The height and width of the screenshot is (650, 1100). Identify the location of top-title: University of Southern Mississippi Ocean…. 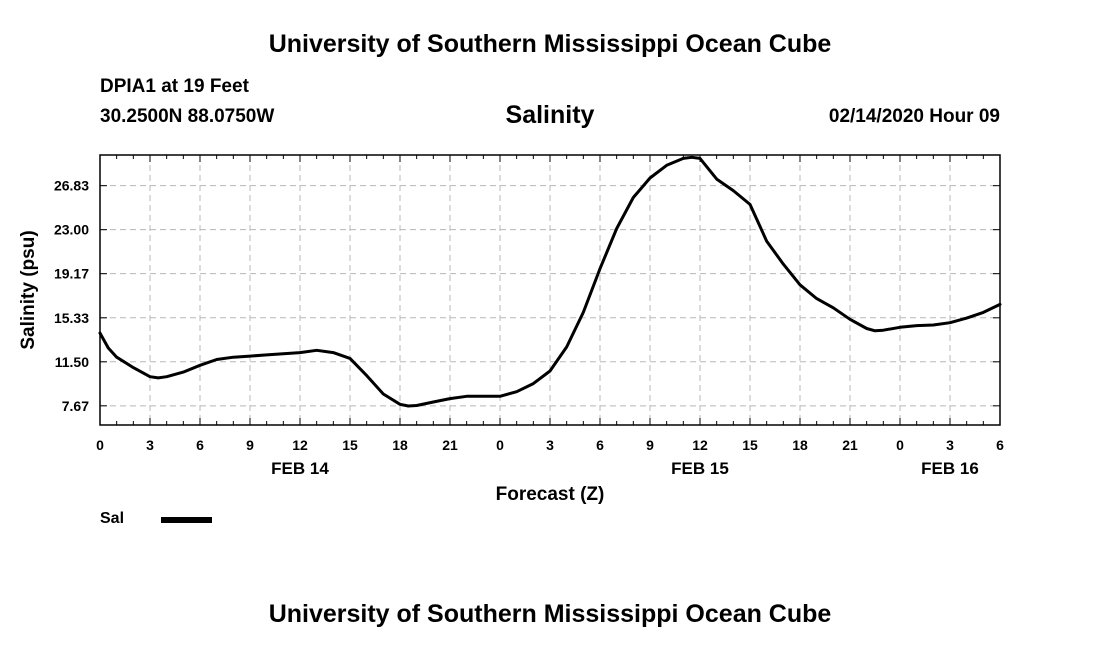
(550, 44).